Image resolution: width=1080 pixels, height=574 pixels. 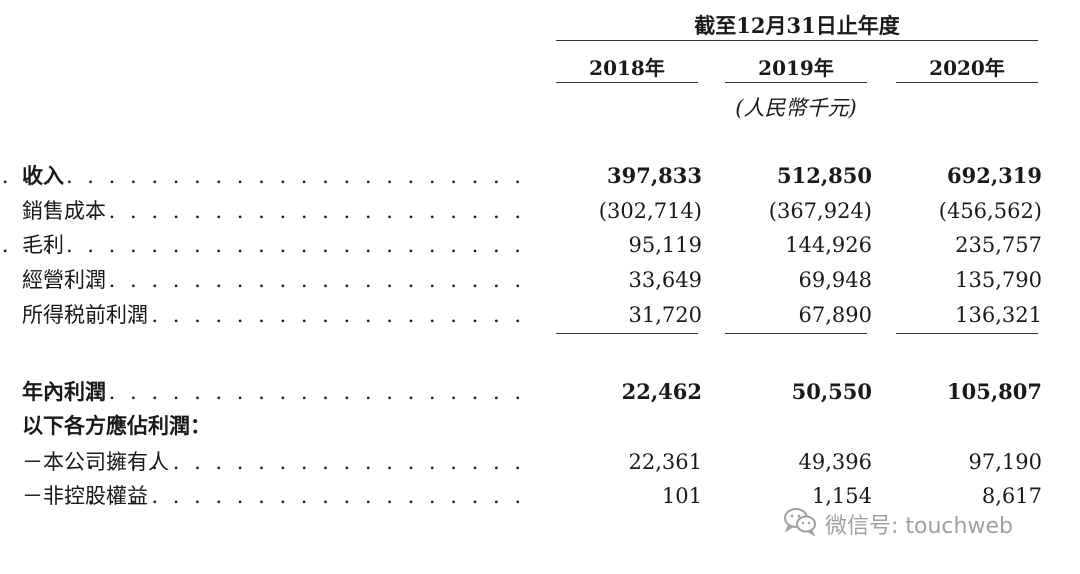 I want to click on table-row: 以下各方應佔利潤：, so click(x=540, y=426).